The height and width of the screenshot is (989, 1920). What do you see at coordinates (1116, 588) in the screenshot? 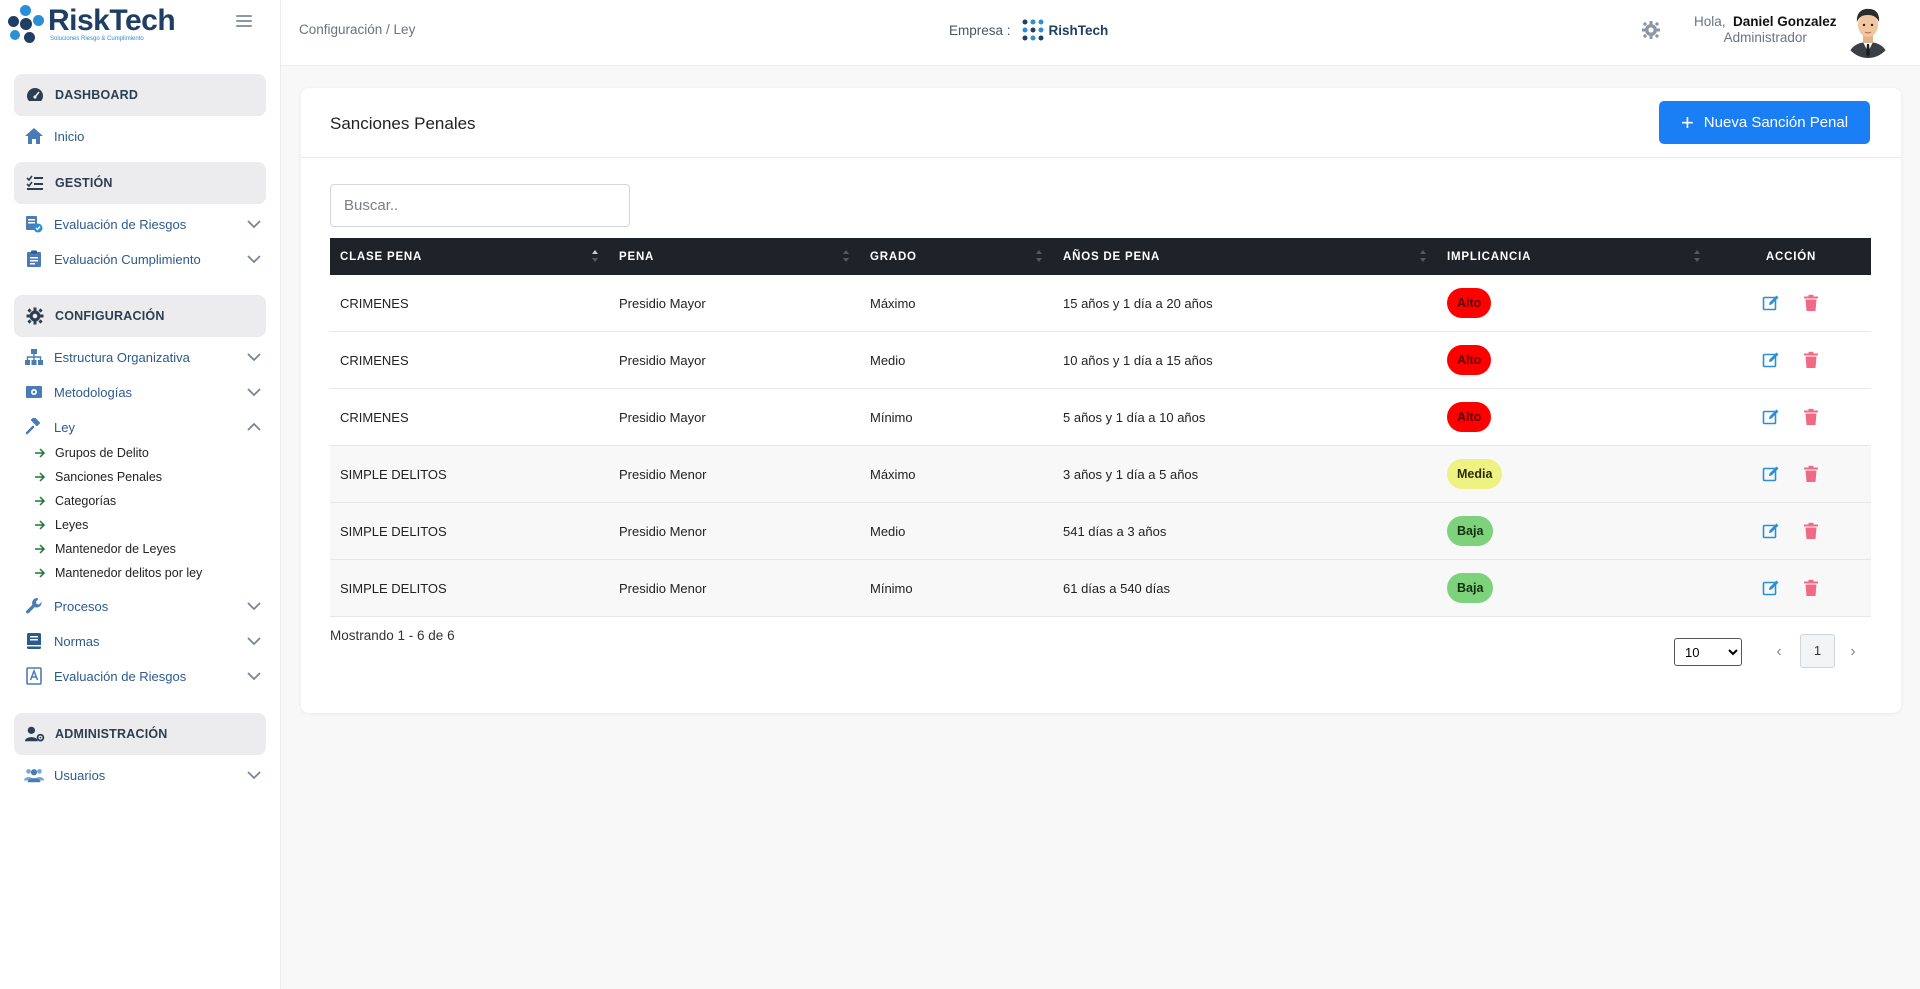
I see `table-cell: 61 días a 540 días` at bounding box center [1116, 588].